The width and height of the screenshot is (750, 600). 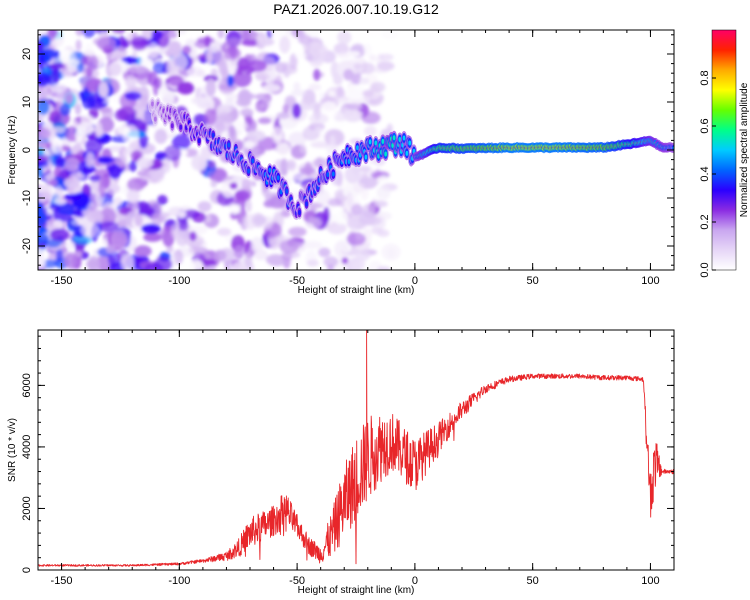 What do you see at coordinates (297, 281) in the screenshot?
I see `spectrogram-x-tick-label: -50` at bounding box center [297, 281].